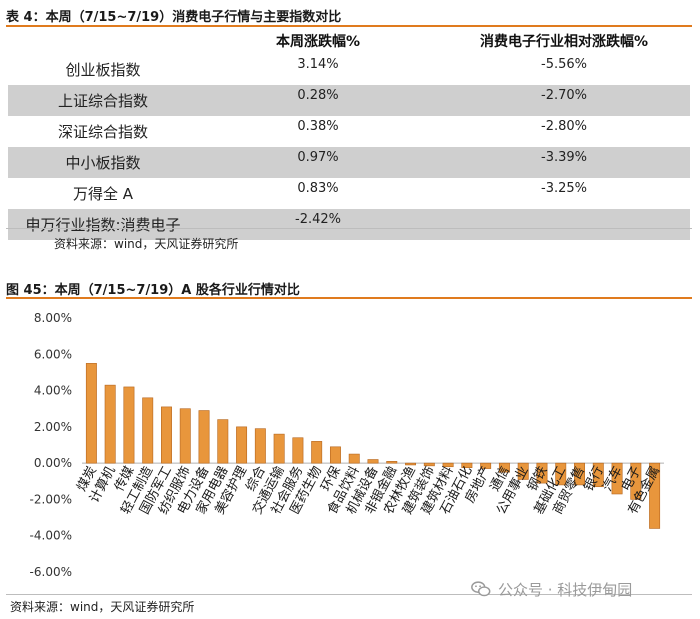 This screenshot has width=700, height=619. I want to click on table-row: 中小板指数 0.97% -3.39%, so click(349, 162).